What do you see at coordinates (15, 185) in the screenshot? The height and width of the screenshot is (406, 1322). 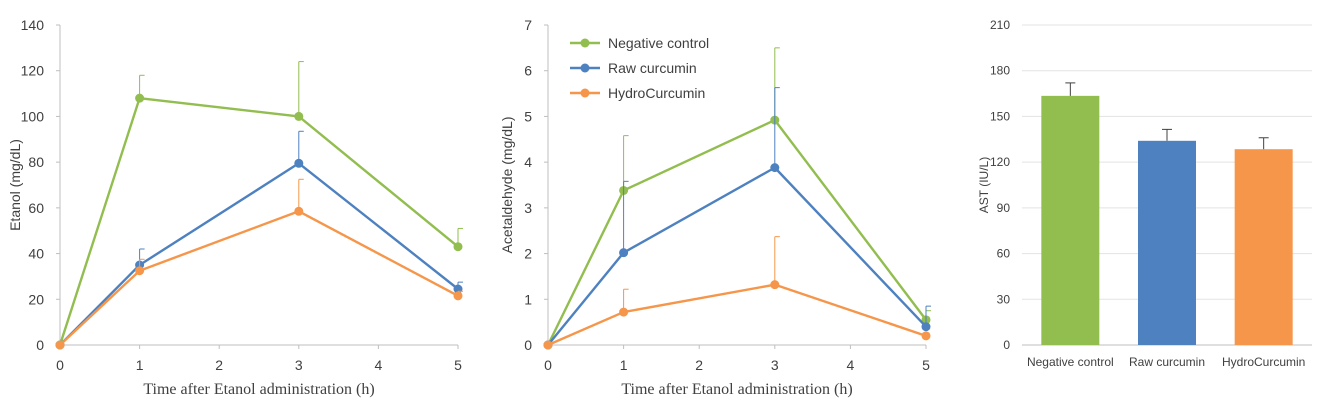 I see `y-axis-label: Etanol (mg/dL)` at bounding box center [15, 185].